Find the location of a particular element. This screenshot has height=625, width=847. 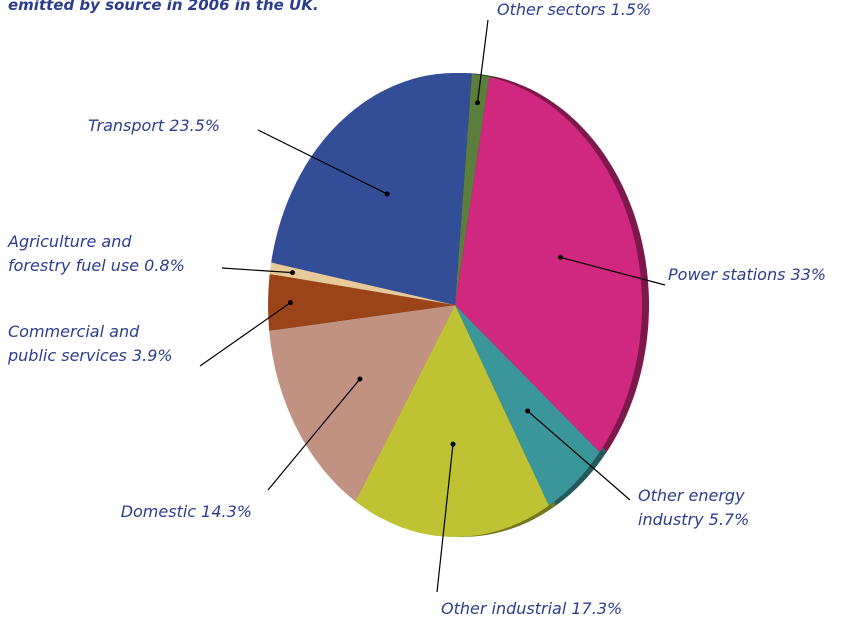

slice-label: Other sectors 1.5% is located at coordinates (574, 11).